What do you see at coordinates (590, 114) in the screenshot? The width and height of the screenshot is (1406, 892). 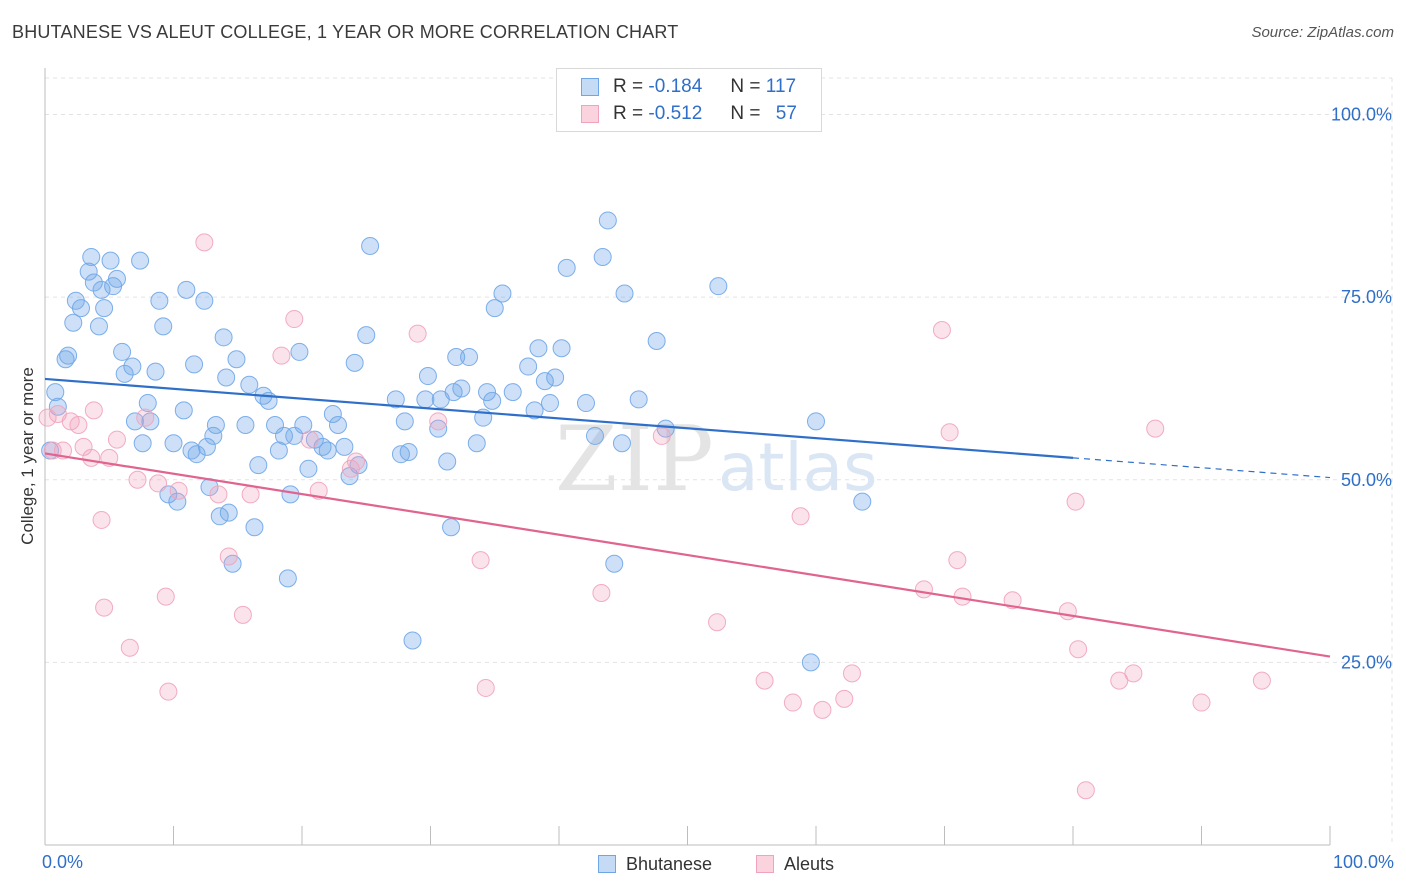 I see `aleuts-swatch` at bounding box center [590, 114].